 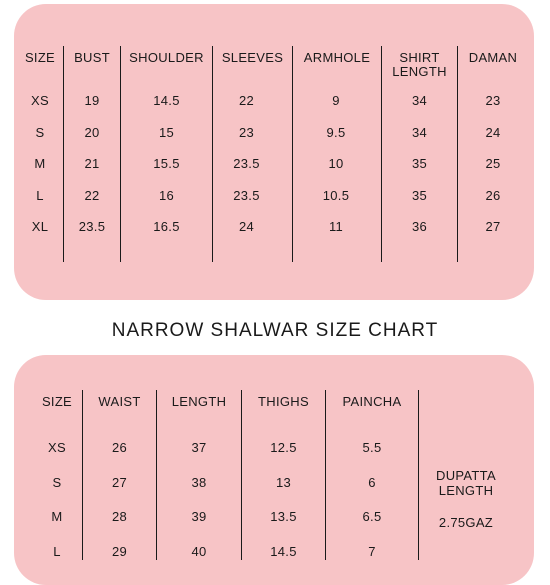 What do you see at coordinates (336, 100) in the screenshot?
I see `table-cell: 9` at bounding box center [336, 100].